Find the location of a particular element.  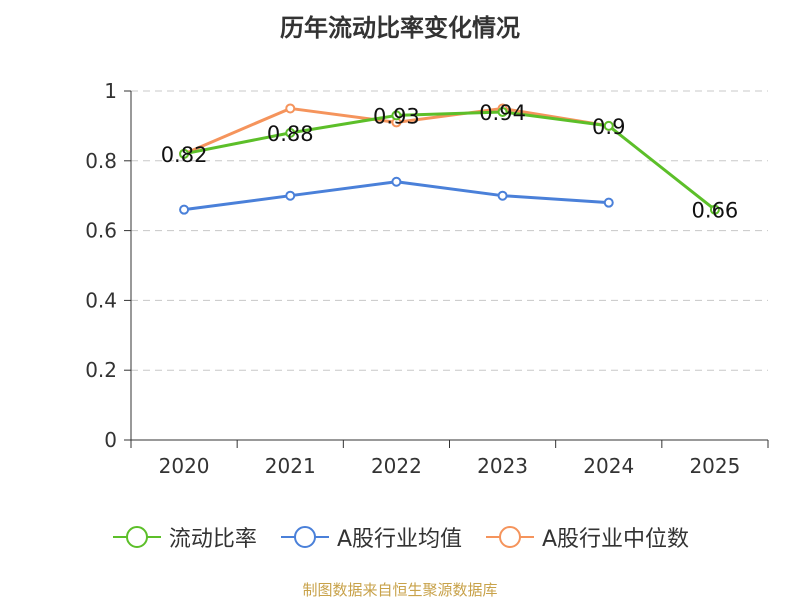

legend: 流动比率 A股行业均值 A股行业中位数 is located at coordinates (400, 537).